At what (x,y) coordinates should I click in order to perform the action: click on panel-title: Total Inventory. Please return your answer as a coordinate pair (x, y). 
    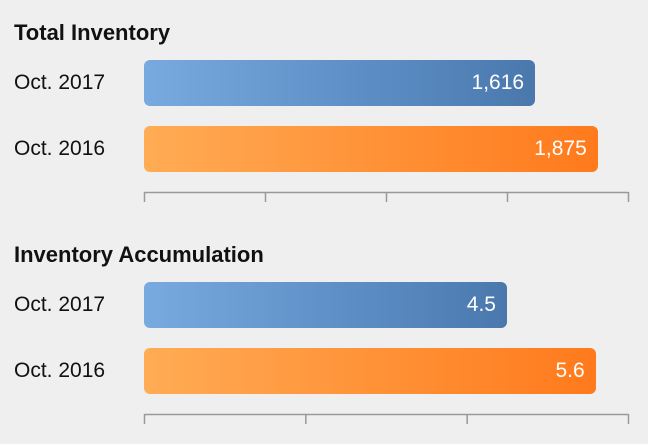
    Looking at the image, I should click on (92, 32).